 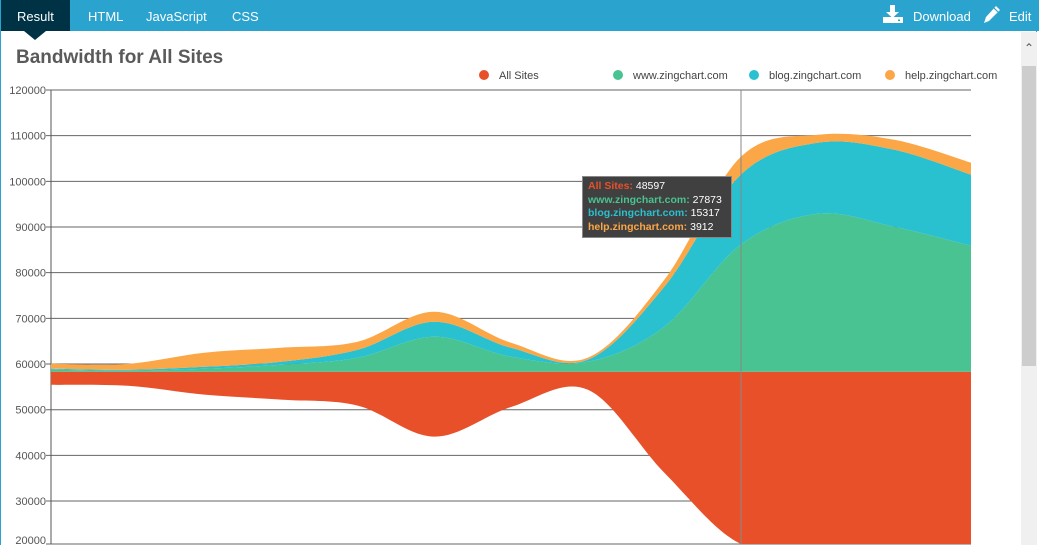 What do you see at coordinates (30, 274) in the screenshot?
I see `y-tick-label: 80000` at bounding box center [30, 274].